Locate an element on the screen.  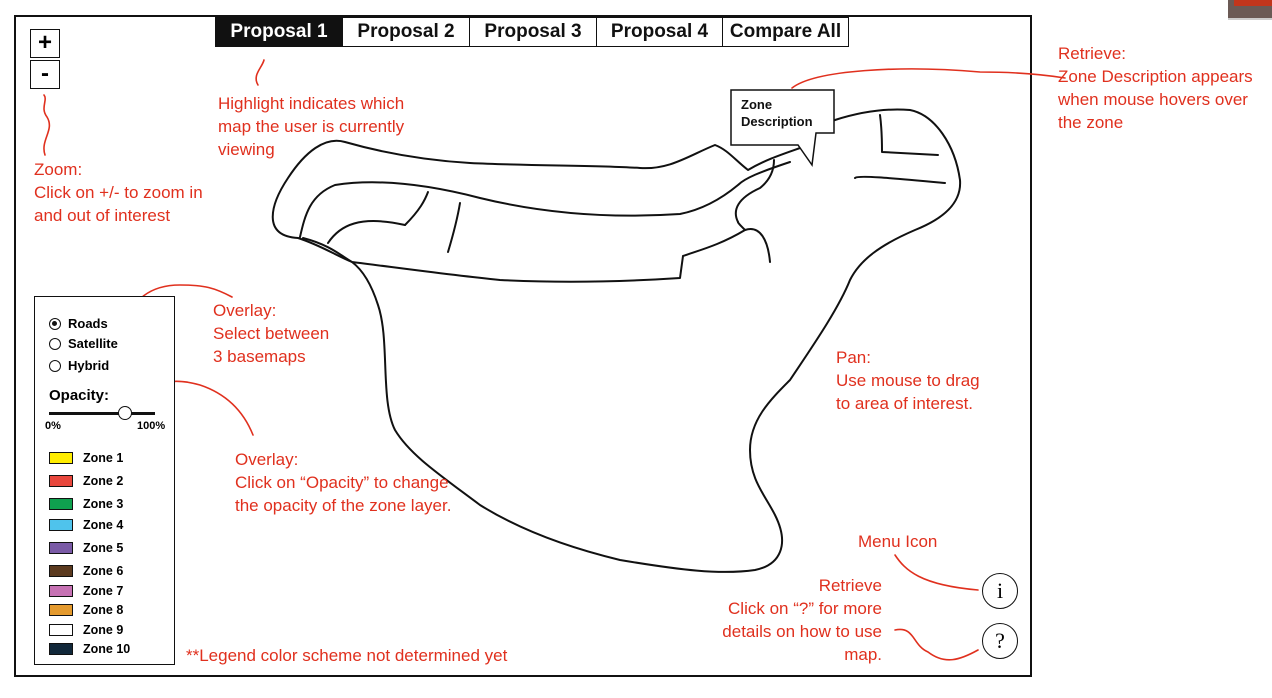
basemap-satellite: Satellite is located at coordinates (83, 343).